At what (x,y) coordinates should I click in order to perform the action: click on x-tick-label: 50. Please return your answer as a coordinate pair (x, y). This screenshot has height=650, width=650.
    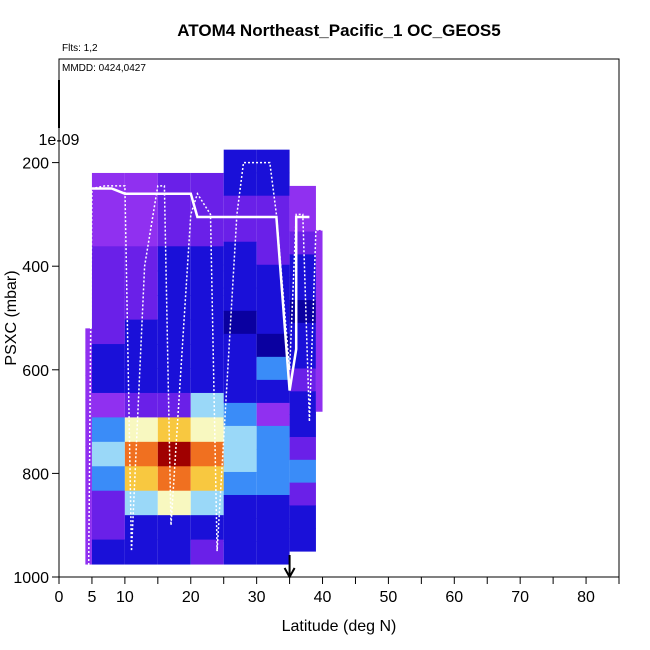
    Looking at the image, I should click on (389, 597).